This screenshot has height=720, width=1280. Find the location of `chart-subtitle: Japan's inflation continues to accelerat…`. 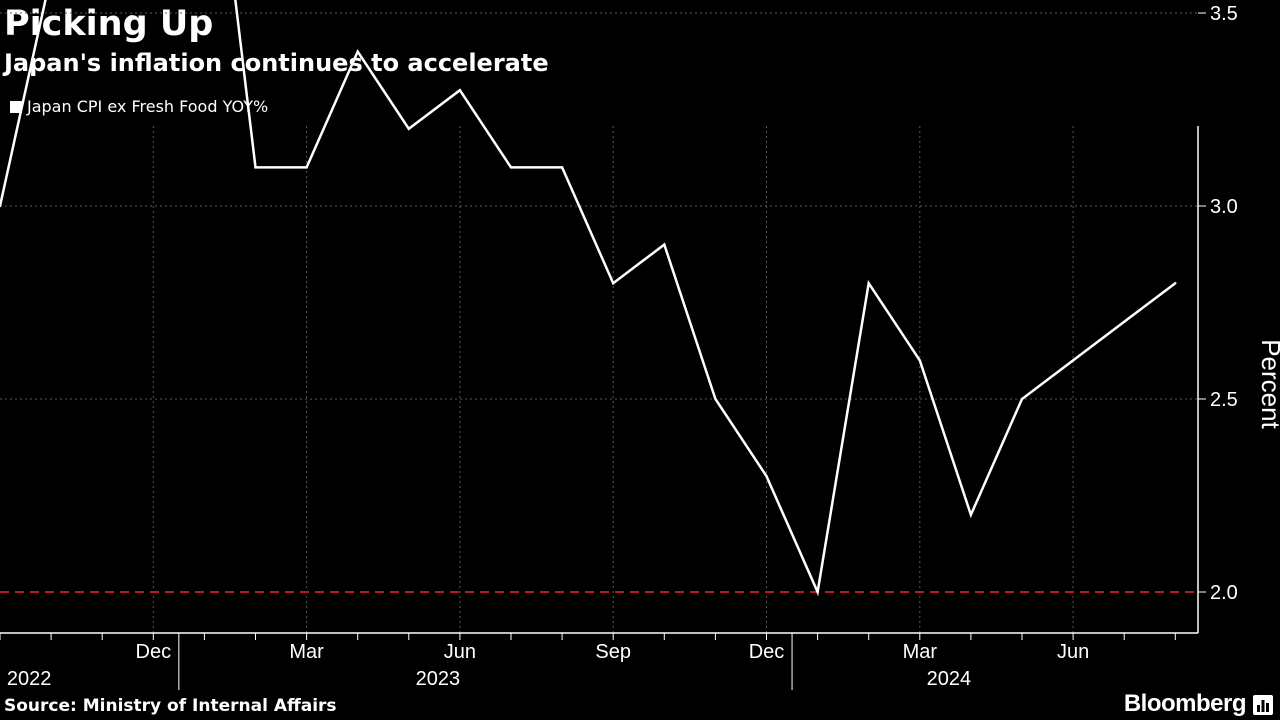

chart-subtitle: Japan's inflation continues to accelerat… is located at coordinates (276, 63).